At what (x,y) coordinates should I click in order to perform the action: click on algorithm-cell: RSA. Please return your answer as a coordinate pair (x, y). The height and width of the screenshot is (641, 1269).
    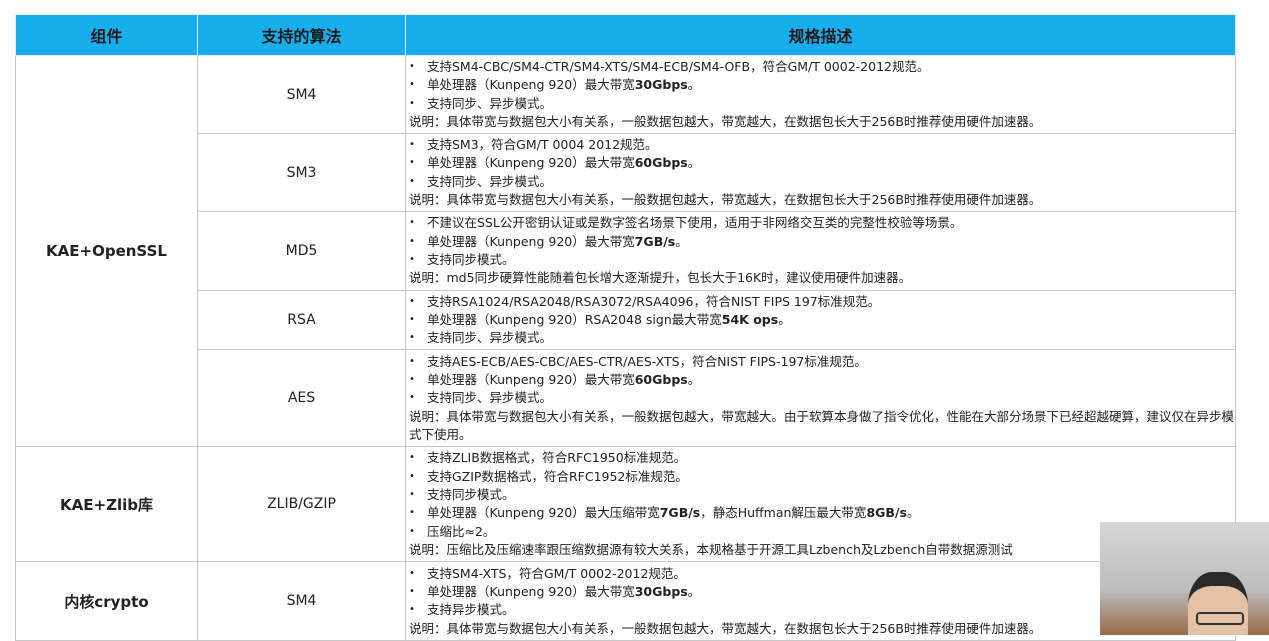
    Looking at the image, I should click on (301, 320).